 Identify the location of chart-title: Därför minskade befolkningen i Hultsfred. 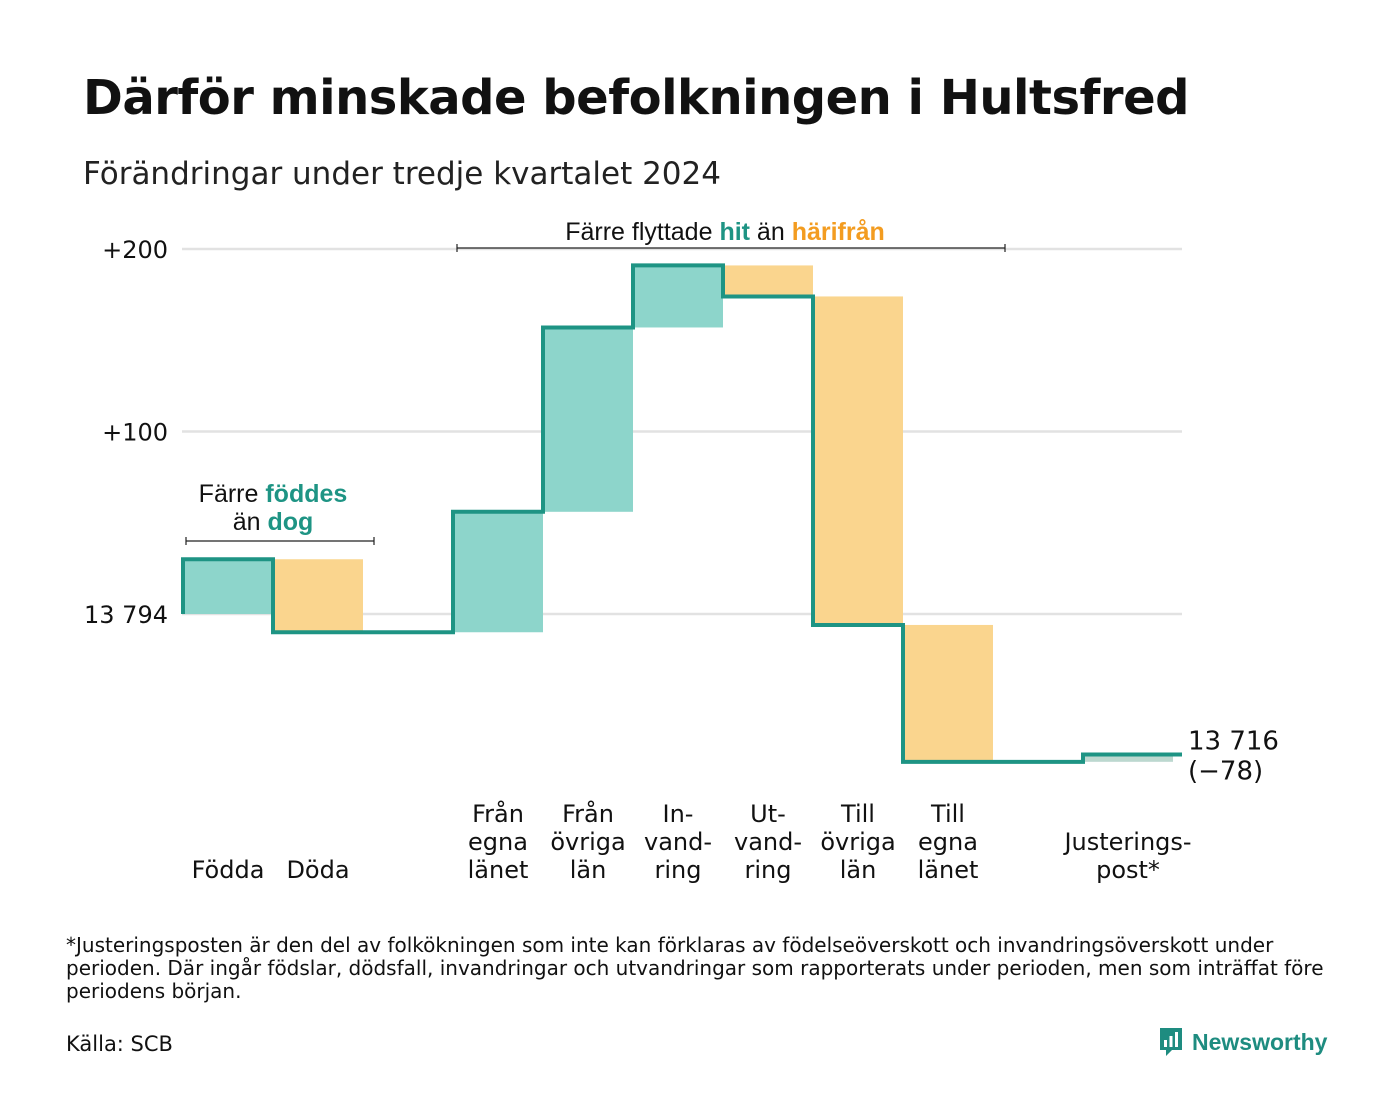
(636, 98).